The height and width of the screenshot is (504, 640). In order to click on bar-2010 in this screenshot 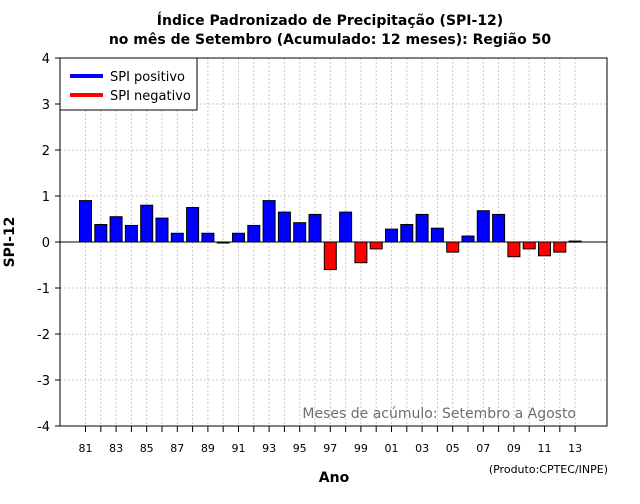, I will do `click(529, 245)`.